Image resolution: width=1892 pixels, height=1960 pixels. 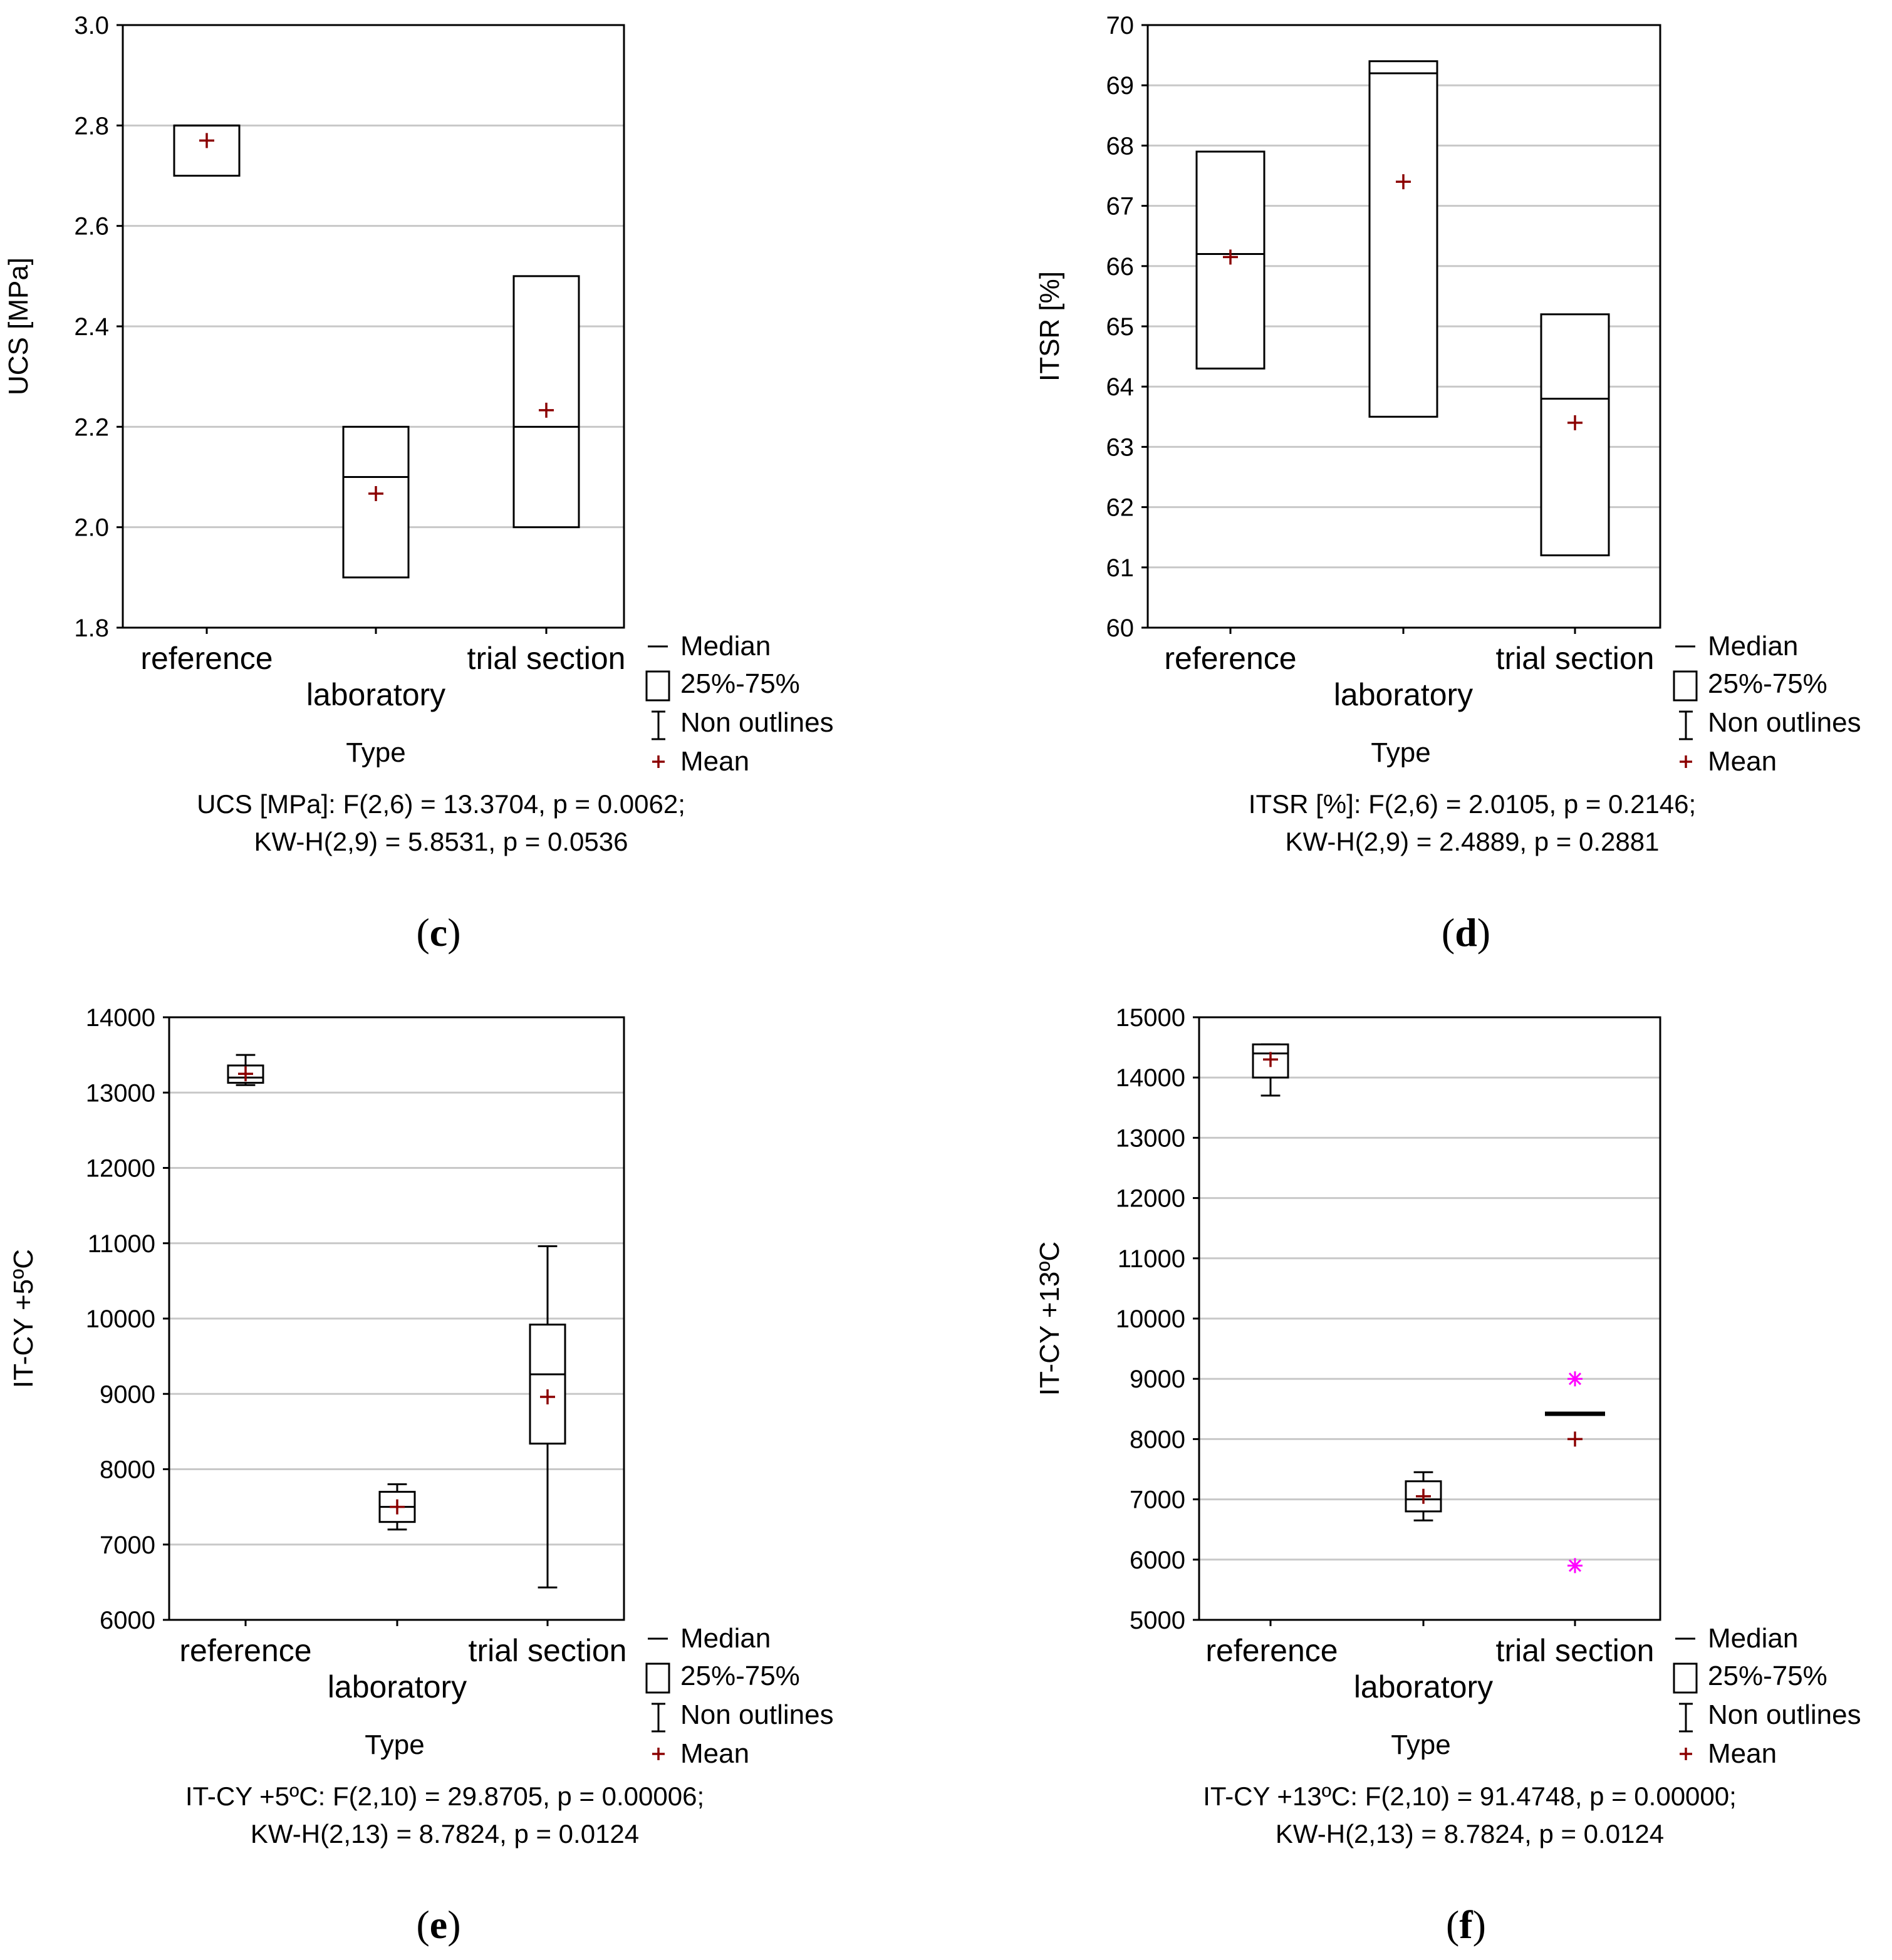 I want to click on y-tick-label: 67, so click(x=1120, y=207).